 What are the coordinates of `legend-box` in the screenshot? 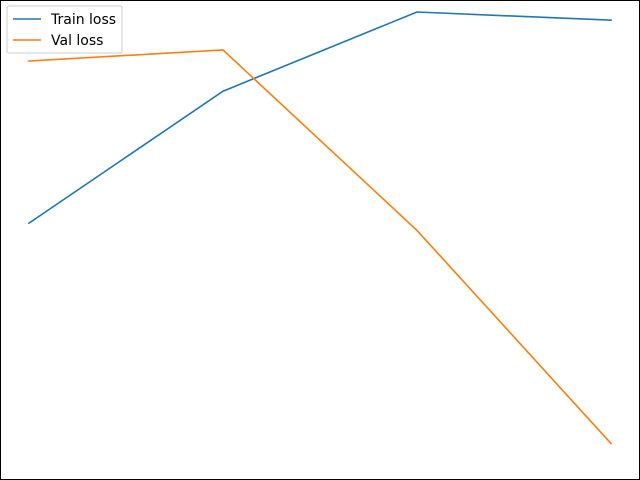 It's located at (64, 29).